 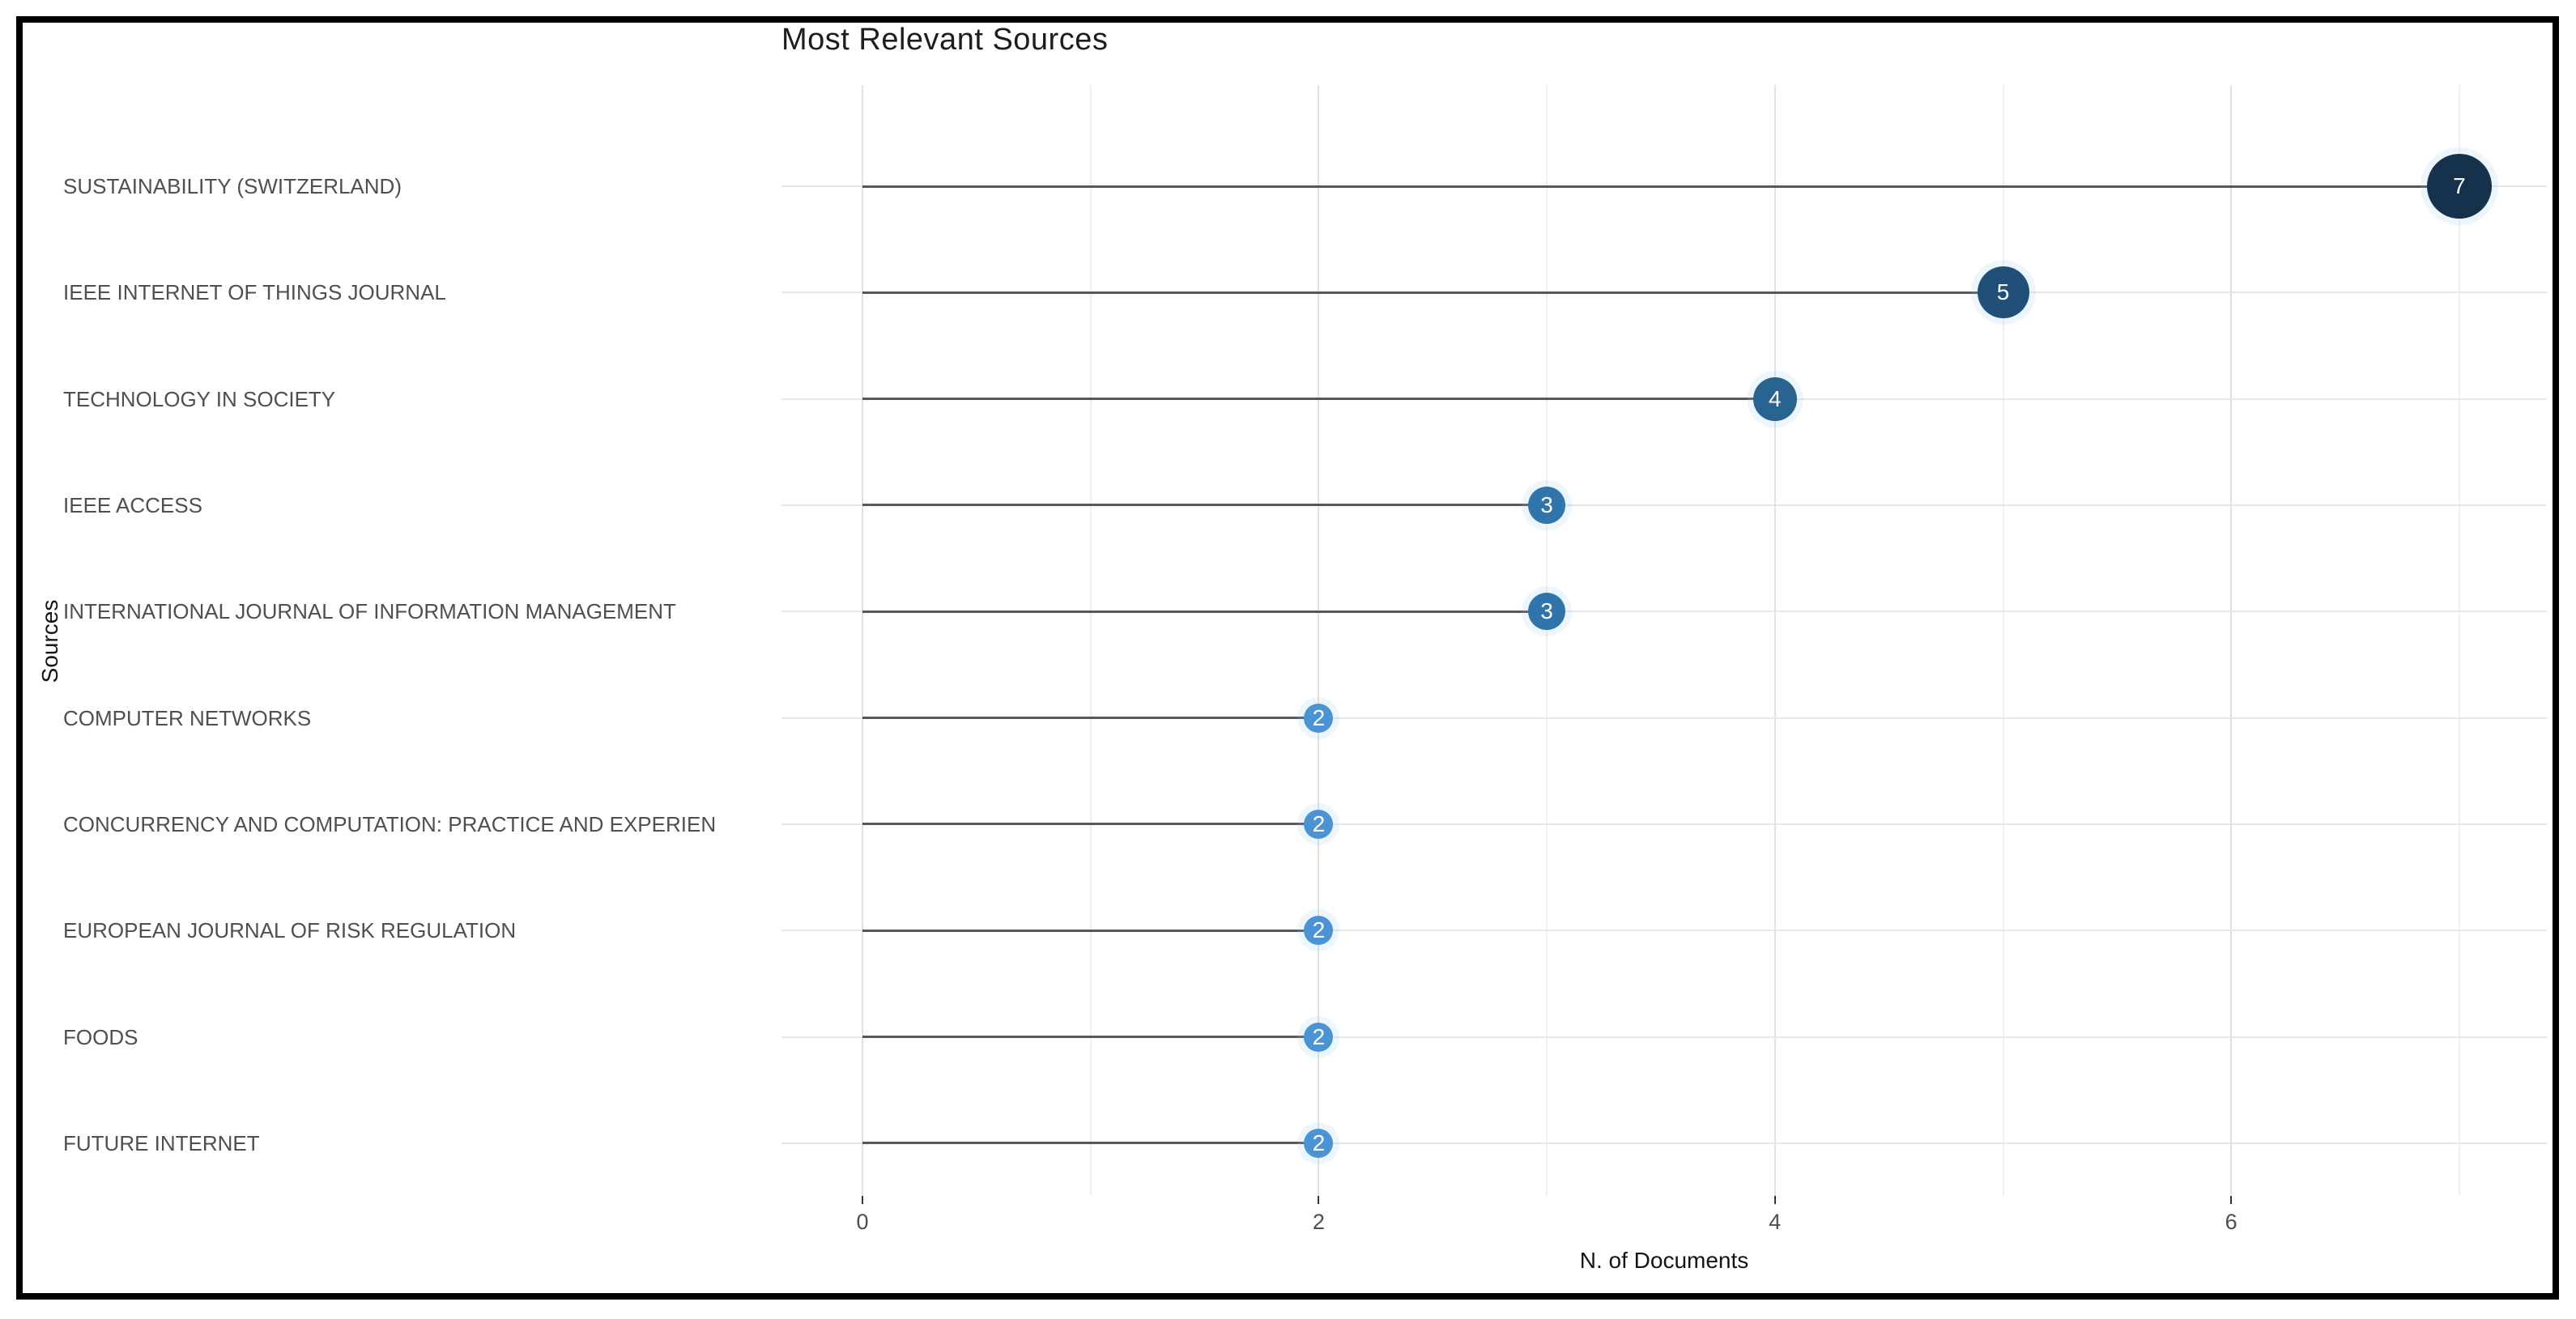 I want to click on x-axis-title: N. of Documents, so click(x=1664, y=1260).